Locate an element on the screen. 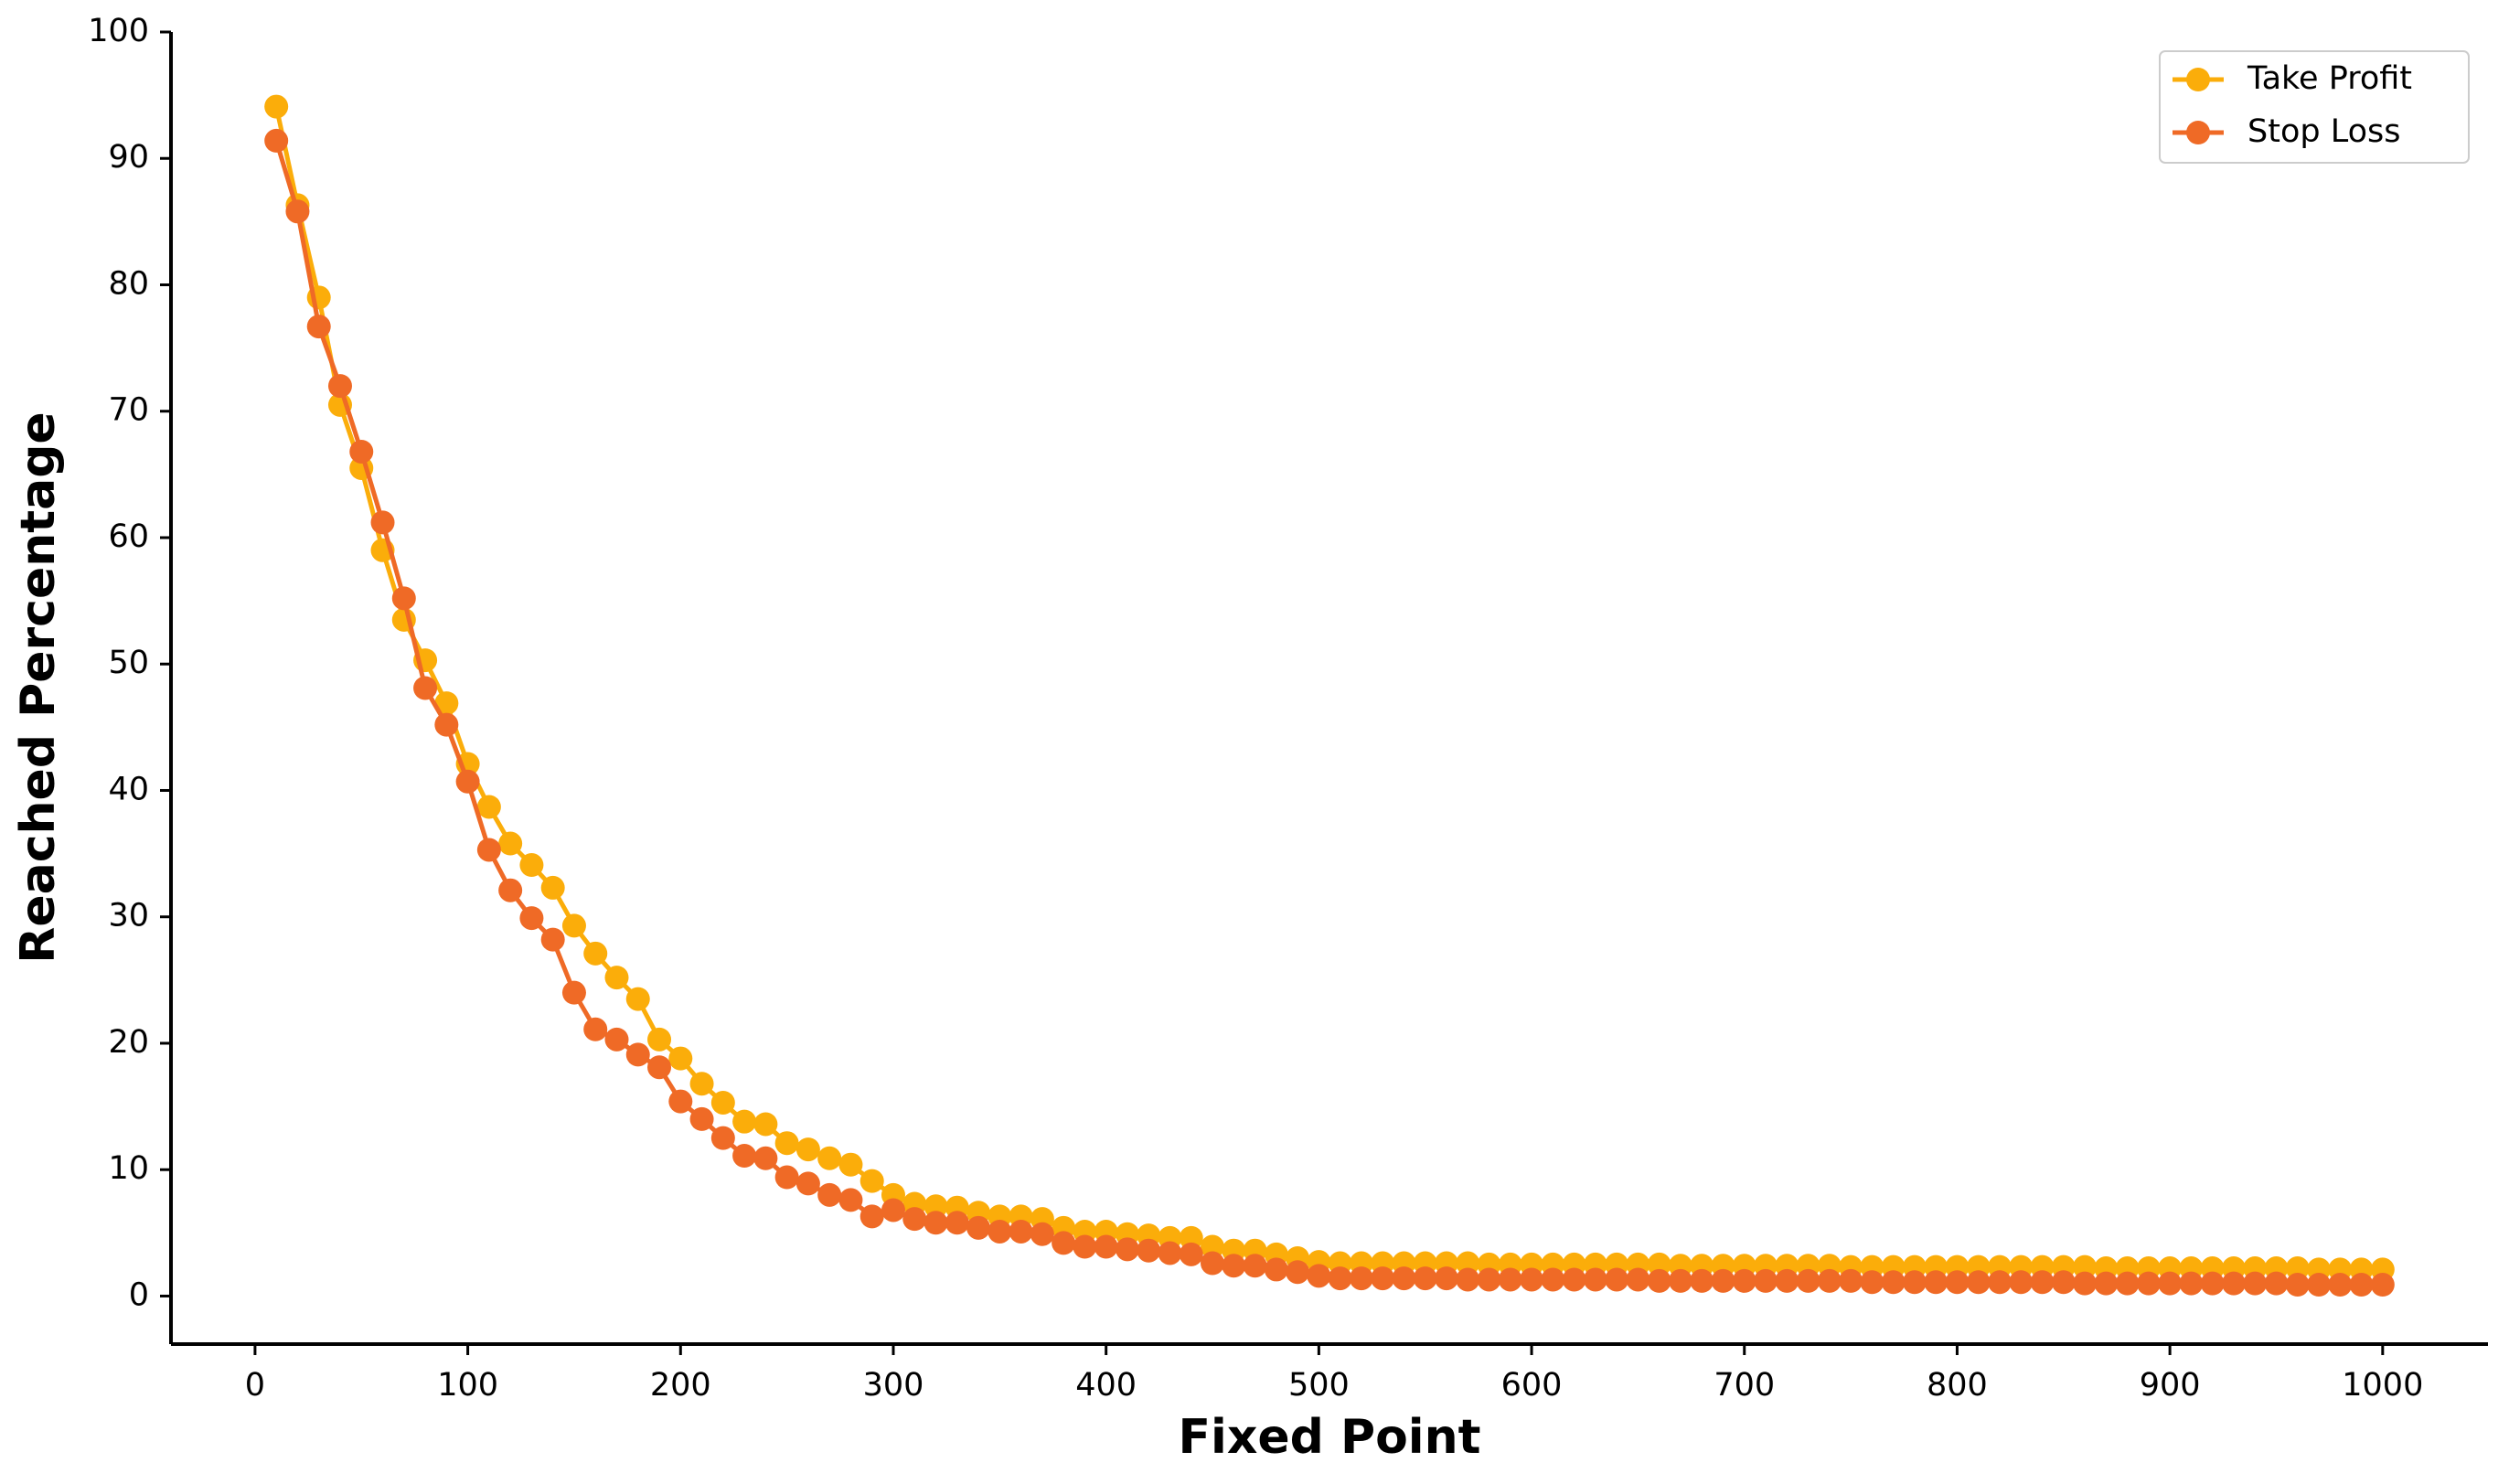  x-tick-label: 700 is located at coordinates (1744, 1385).